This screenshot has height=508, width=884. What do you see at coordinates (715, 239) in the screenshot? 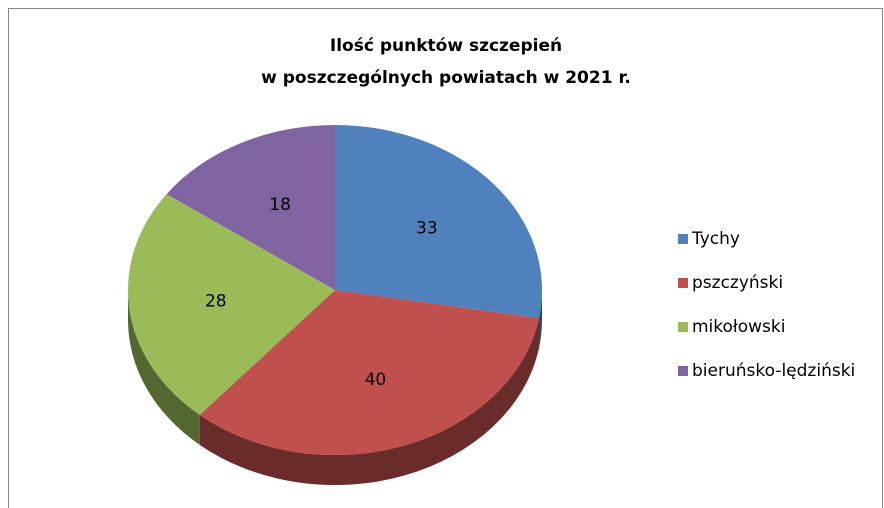
I see `legend-label: Tychy` at bounding box center [715, 239].